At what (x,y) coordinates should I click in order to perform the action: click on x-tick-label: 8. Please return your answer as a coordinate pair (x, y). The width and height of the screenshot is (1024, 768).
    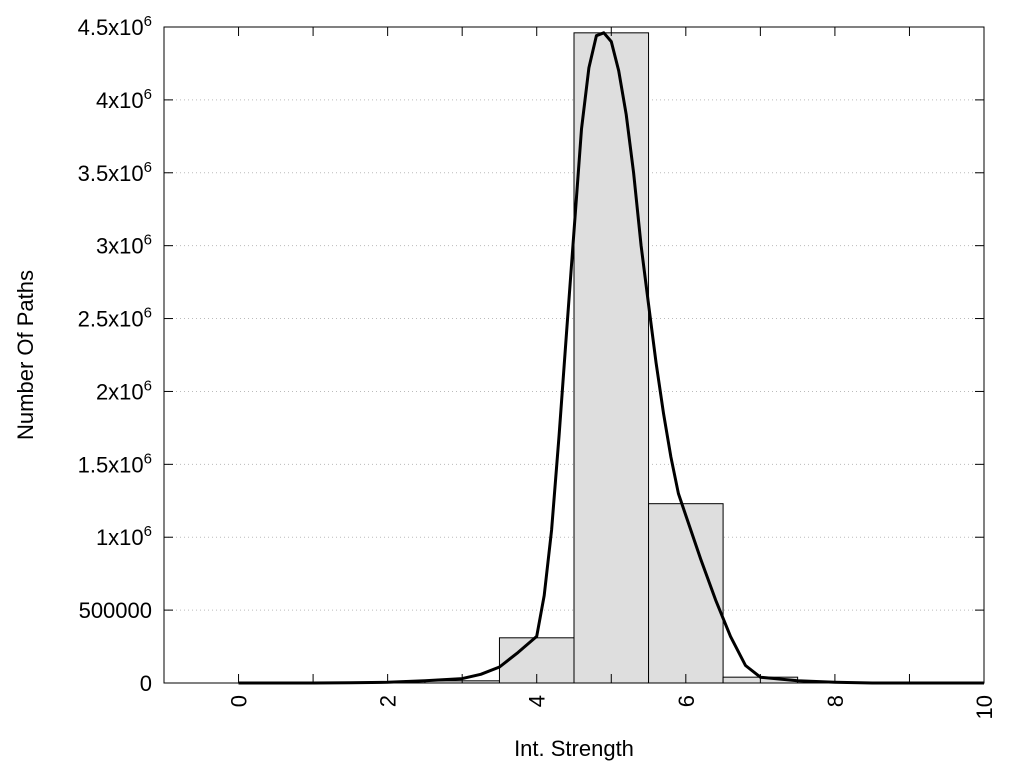
    Looking at the image, I should click on (835, 701).